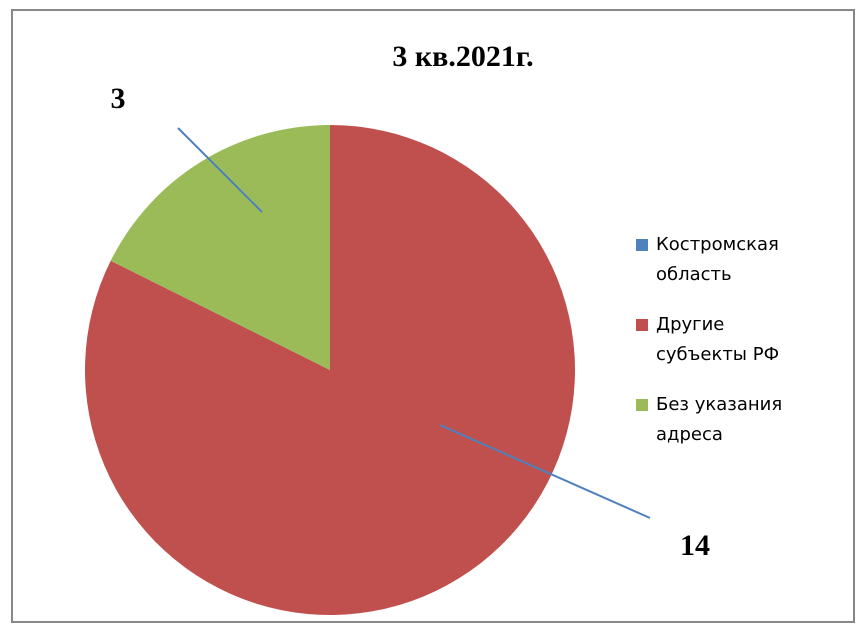 This screenshot has width=865, height=630. I want to click on chart-title: 3 кв.2021г., so click(462, 56).